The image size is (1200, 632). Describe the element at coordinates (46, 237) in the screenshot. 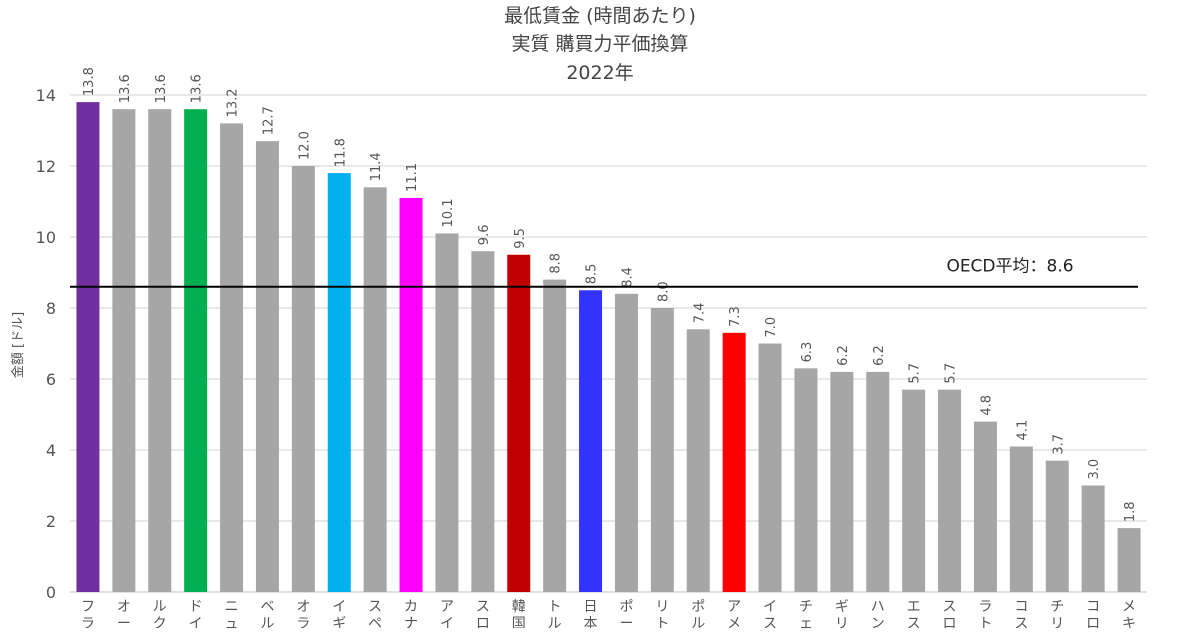

I see `y-tick-label: 10` at that location.